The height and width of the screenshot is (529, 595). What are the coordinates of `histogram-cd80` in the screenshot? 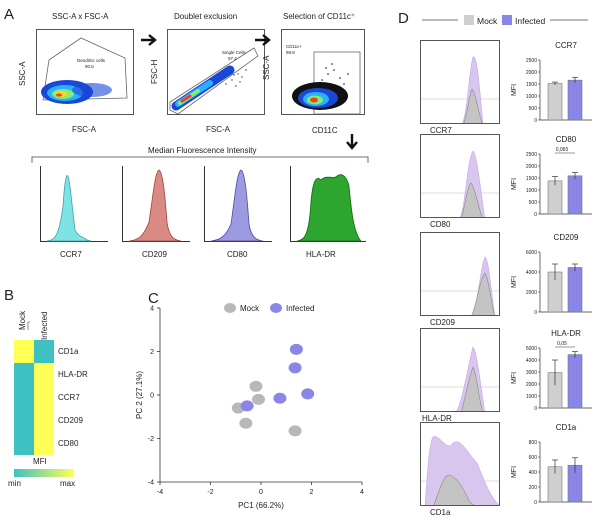 It's located at (238, 204).